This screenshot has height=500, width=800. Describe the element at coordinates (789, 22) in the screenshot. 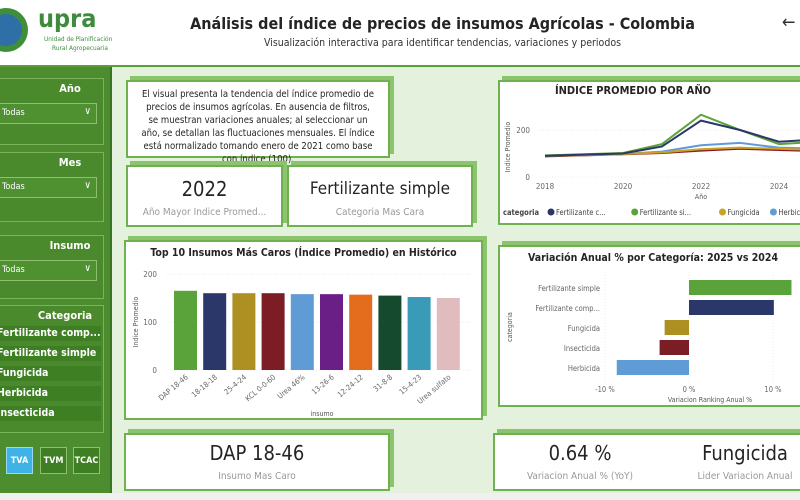

I see `arrow-left-icon: ←` at that location.